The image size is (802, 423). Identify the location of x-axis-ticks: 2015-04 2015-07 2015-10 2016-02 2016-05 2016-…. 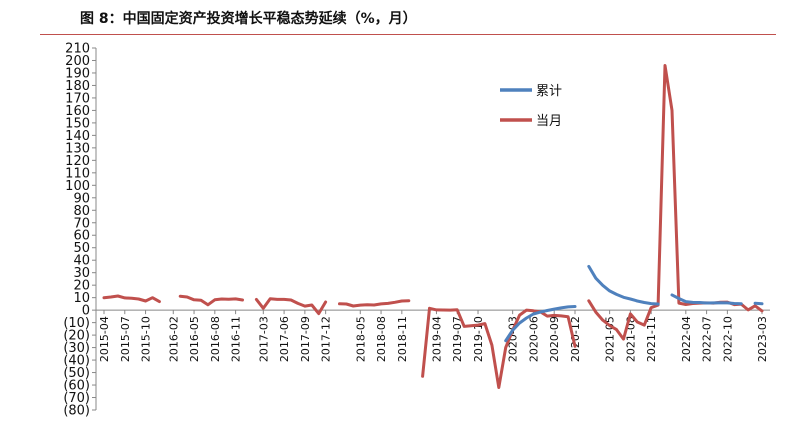
(433, 336).